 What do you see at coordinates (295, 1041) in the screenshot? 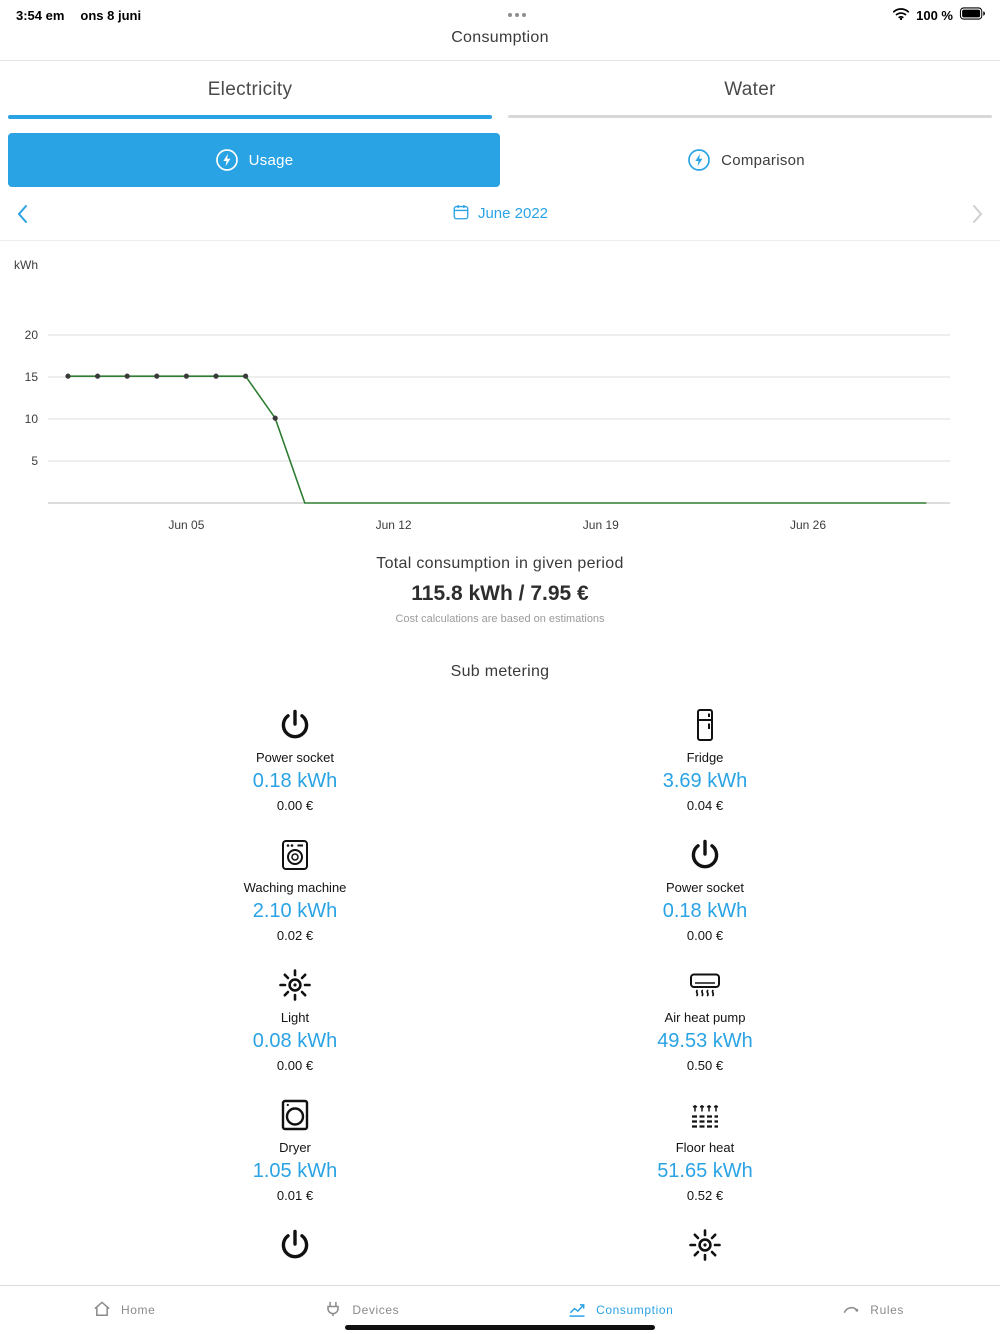
I see `submeter-value: 0.08 kWh` at bounding box center [295, 1041].